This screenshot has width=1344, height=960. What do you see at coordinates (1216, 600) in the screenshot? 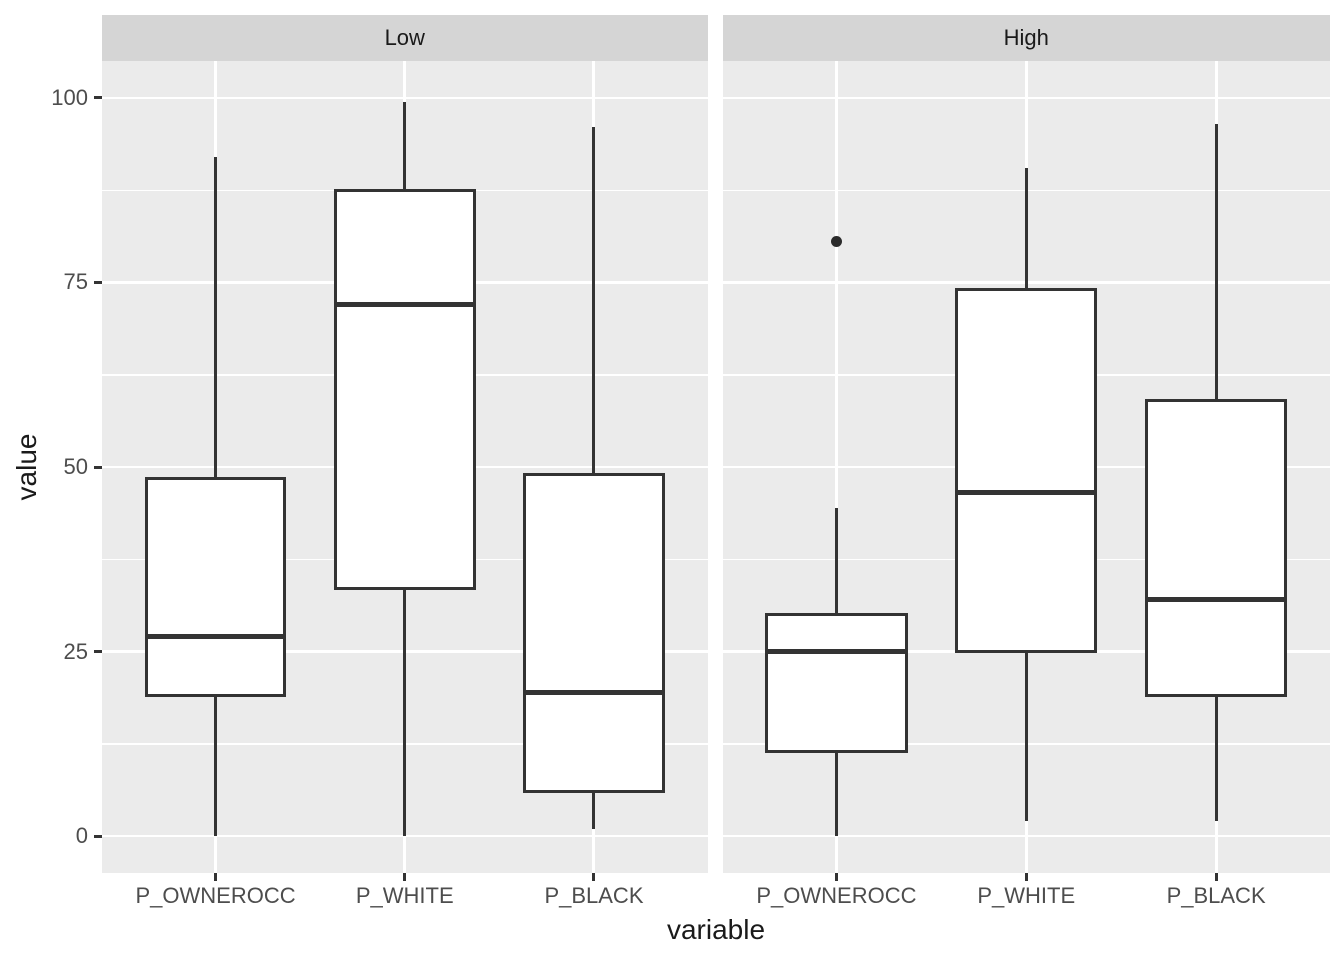
I see `median-line-high-p-black` at bounding box center [1216, 600].